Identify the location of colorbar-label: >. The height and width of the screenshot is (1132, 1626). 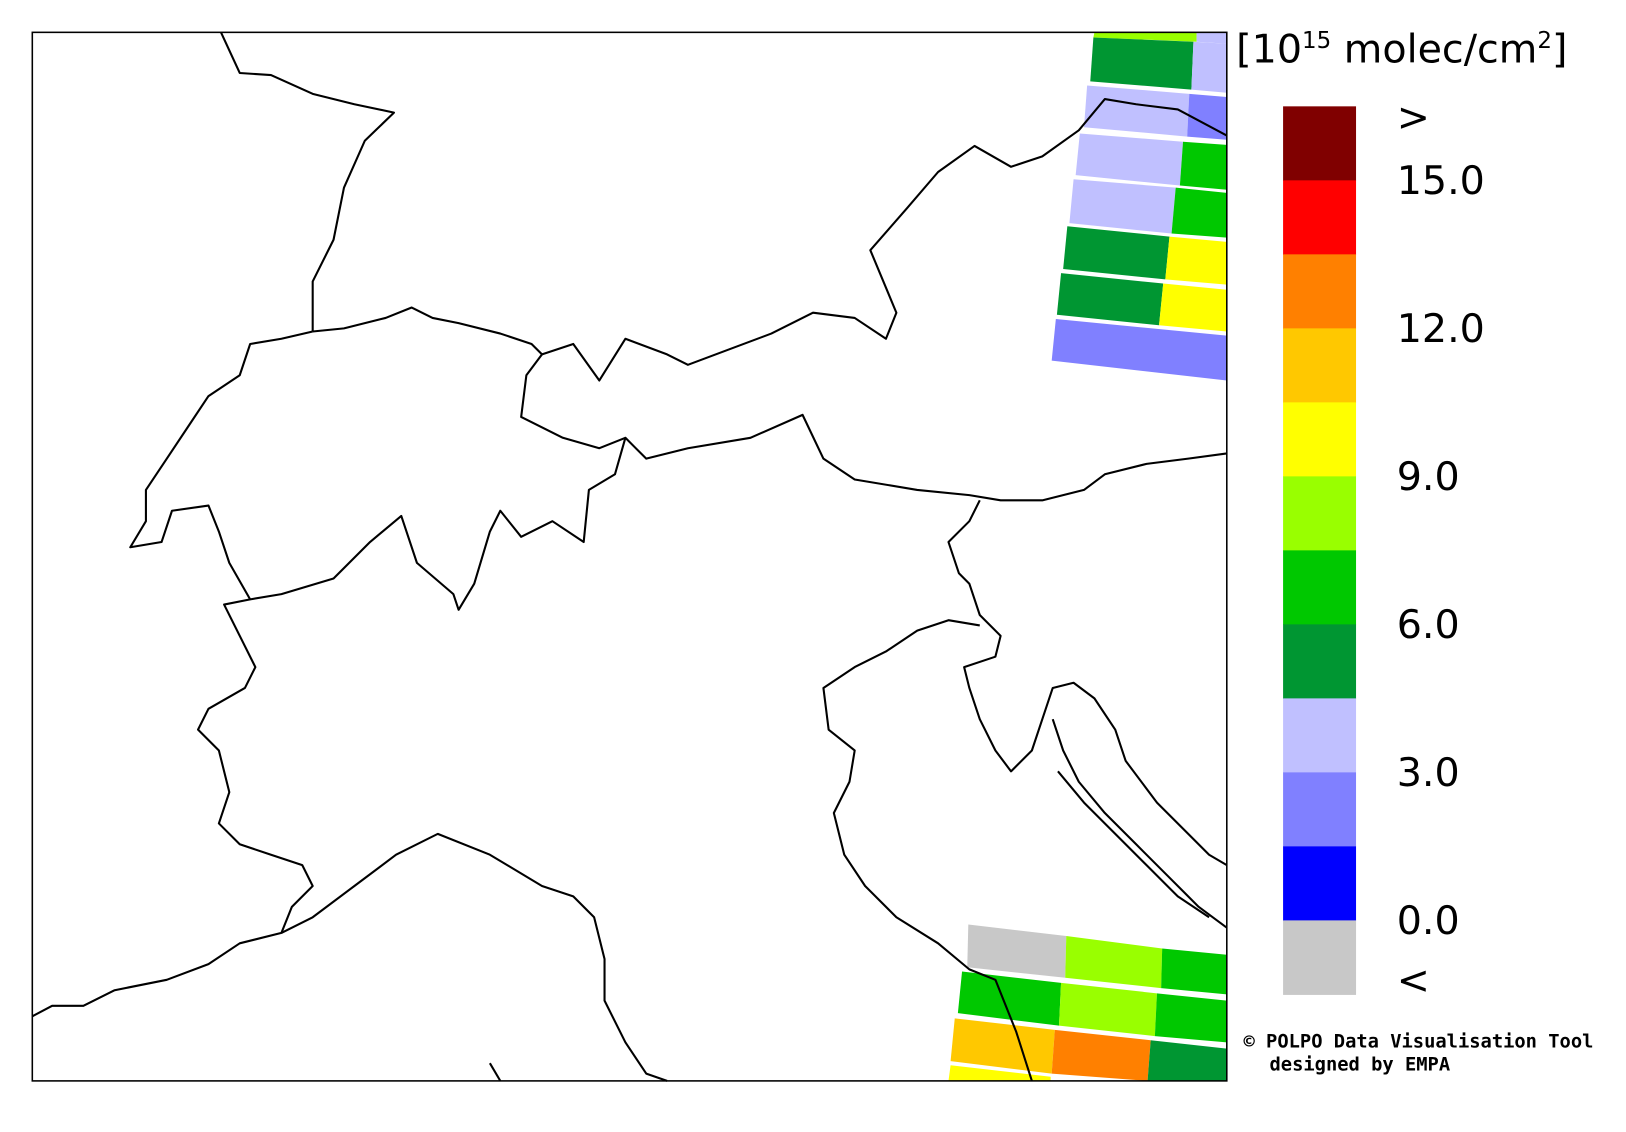
(1413, 117).